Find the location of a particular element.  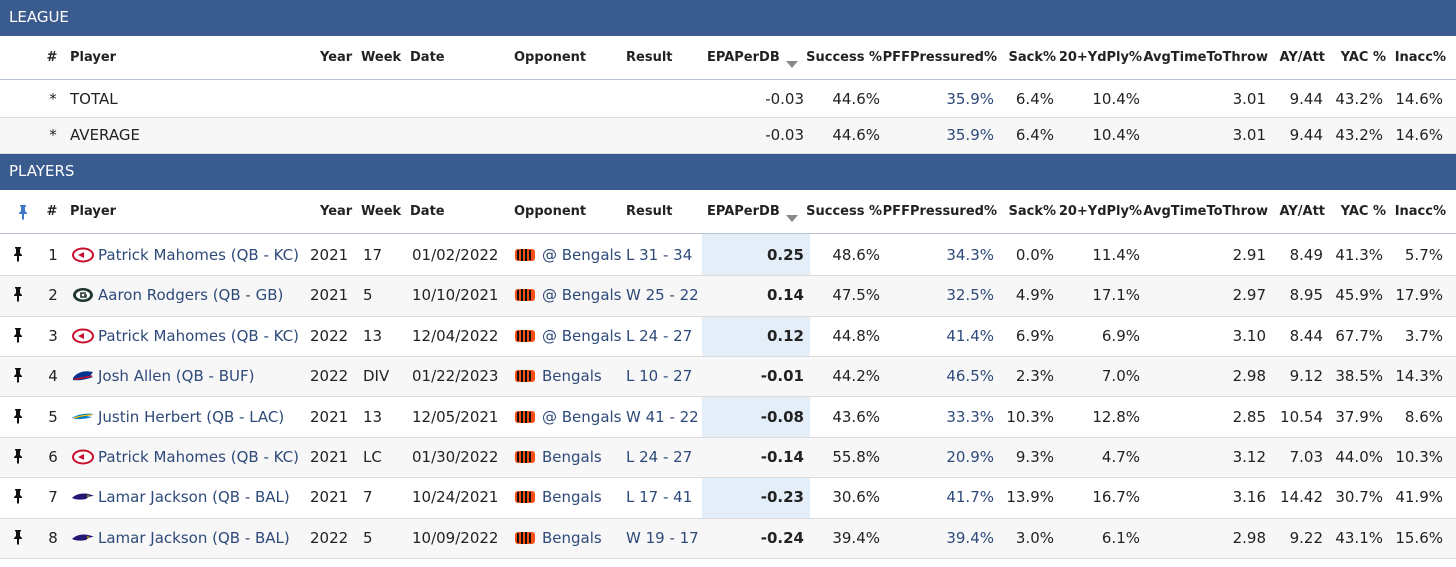

date: 12/04/2022 is located at coordinates (455, 335).